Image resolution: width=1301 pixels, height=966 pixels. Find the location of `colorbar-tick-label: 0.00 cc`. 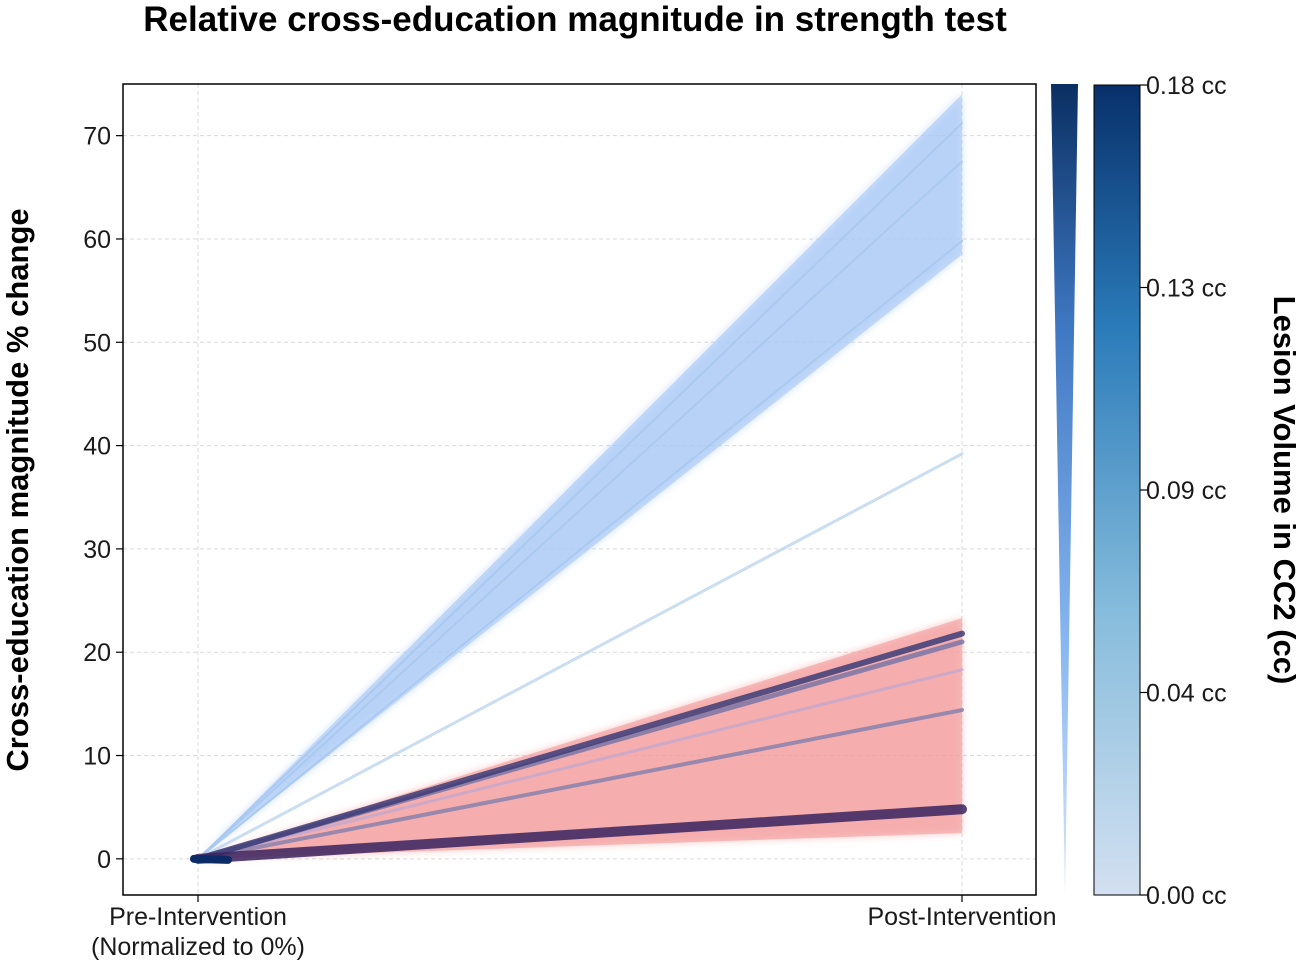

colorbar-tick-label: 0.00 cc is located at coordinates (1186, 896).